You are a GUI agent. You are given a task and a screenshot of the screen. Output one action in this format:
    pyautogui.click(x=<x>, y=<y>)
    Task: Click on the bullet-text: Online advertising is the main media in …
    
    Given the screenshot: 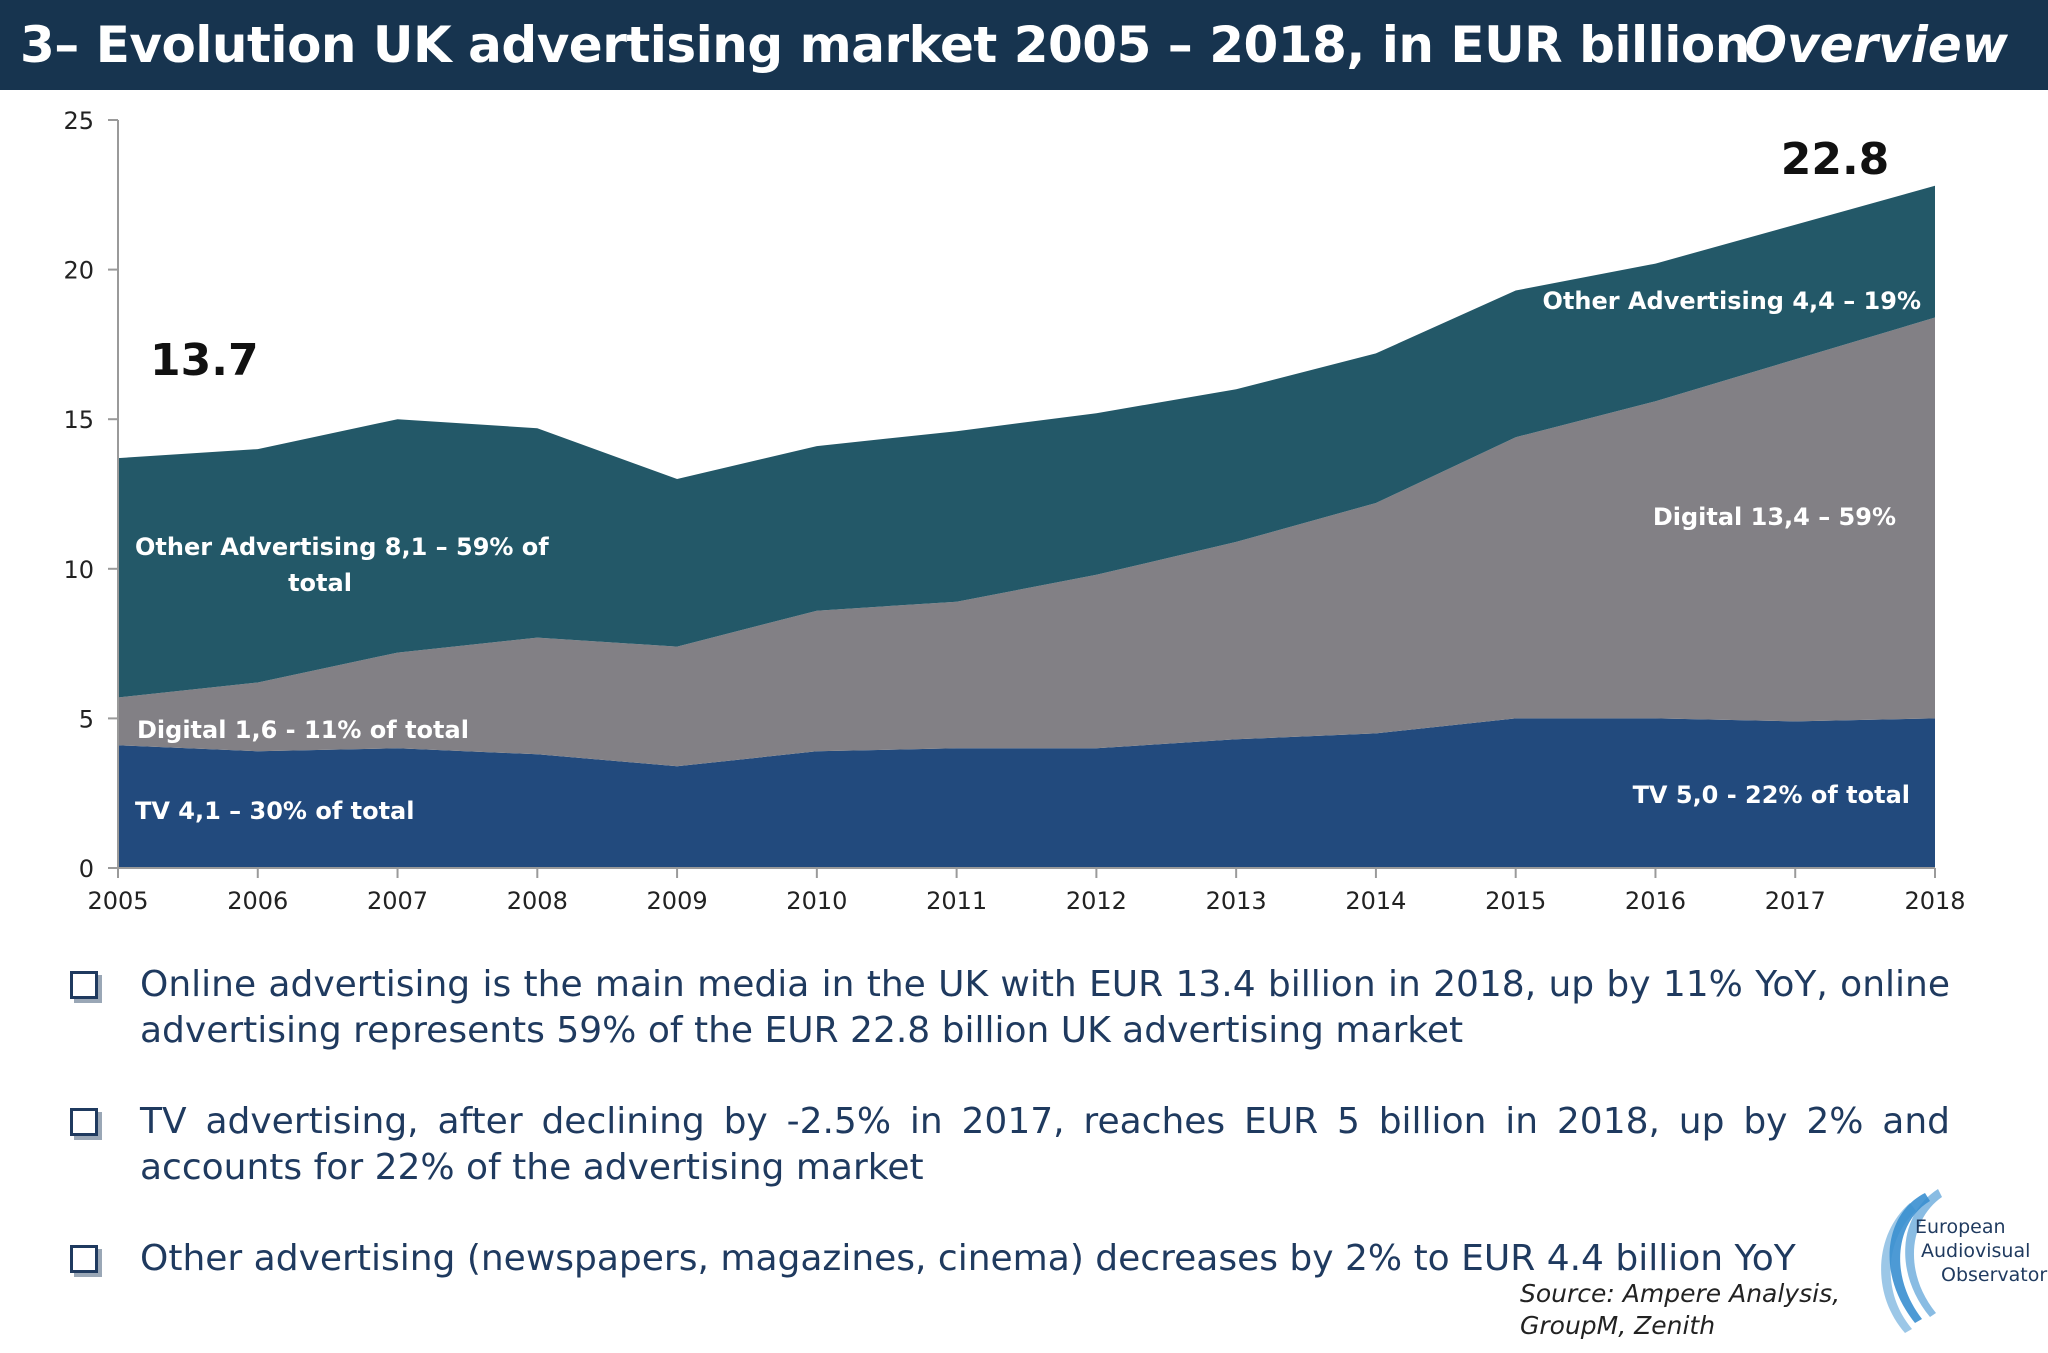 What is the action you would take?
    pyautogui.click(x=1045, y=1007)
    